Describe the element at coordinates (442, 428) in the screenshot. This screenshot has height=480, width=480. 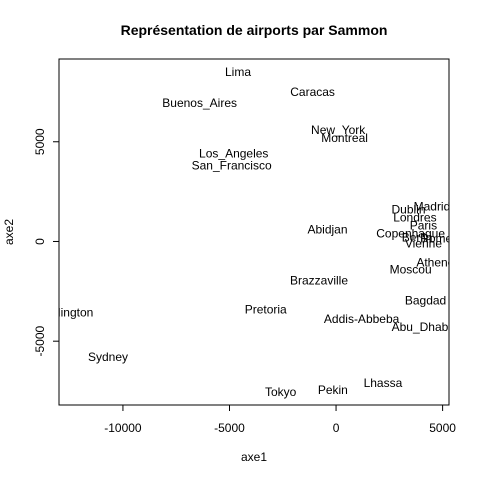
I see `x-tick-label: 5000` at that location.